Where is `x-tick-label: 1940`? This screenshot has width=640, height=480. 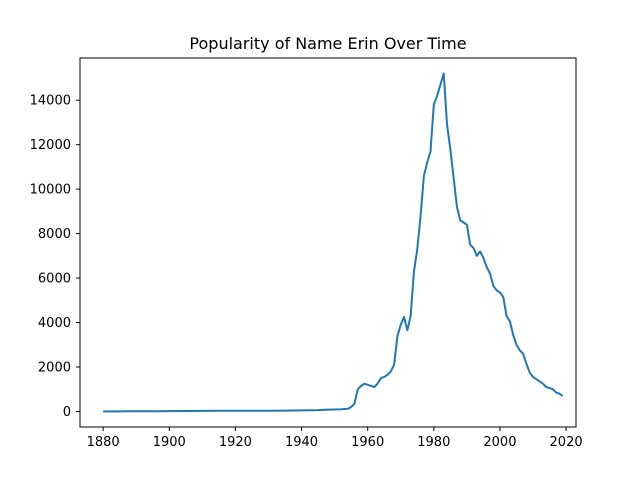
x-tick-label: 1940 is located at coordinates (301, 442).